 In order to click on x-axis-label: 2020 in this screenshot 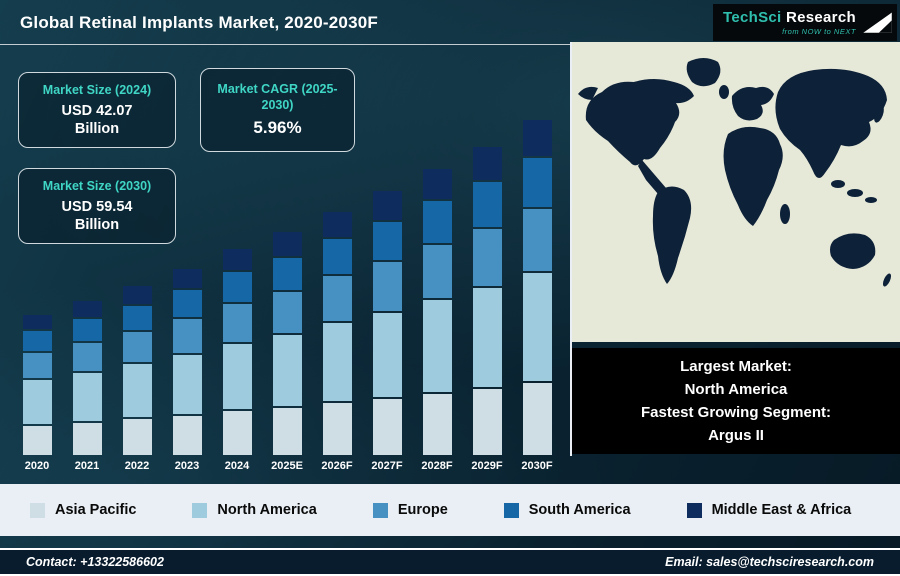, I will do `click(37, 466)`.